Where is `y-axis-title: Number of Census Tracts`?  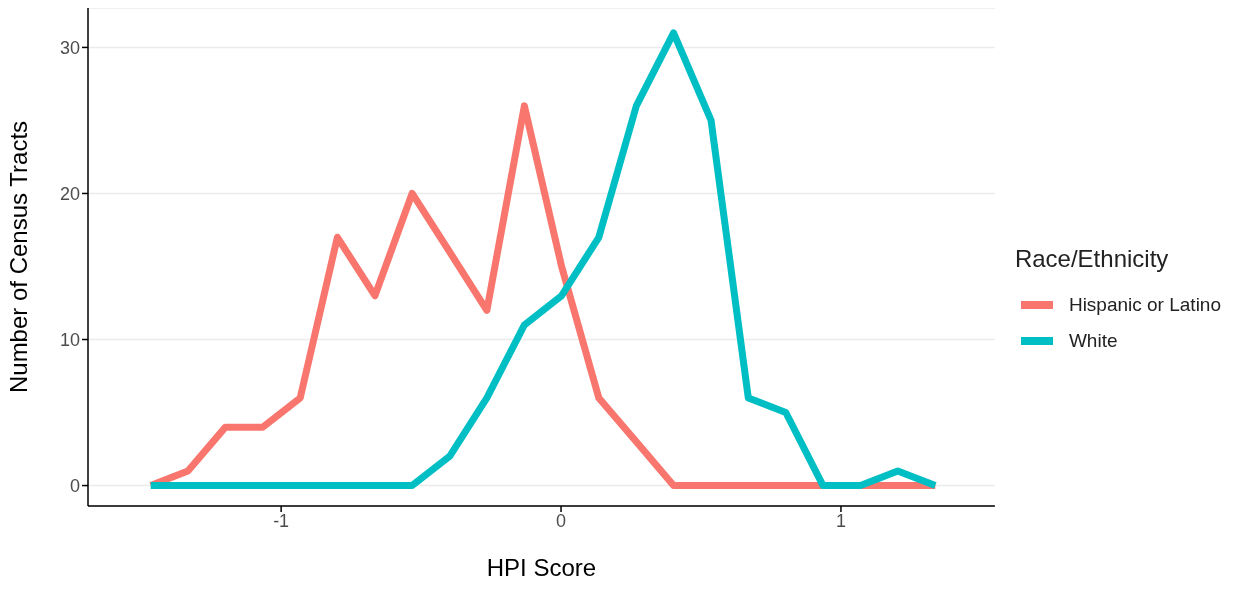 y-axis-title: Number of Census Tracts is located at coordinates (18, 257).